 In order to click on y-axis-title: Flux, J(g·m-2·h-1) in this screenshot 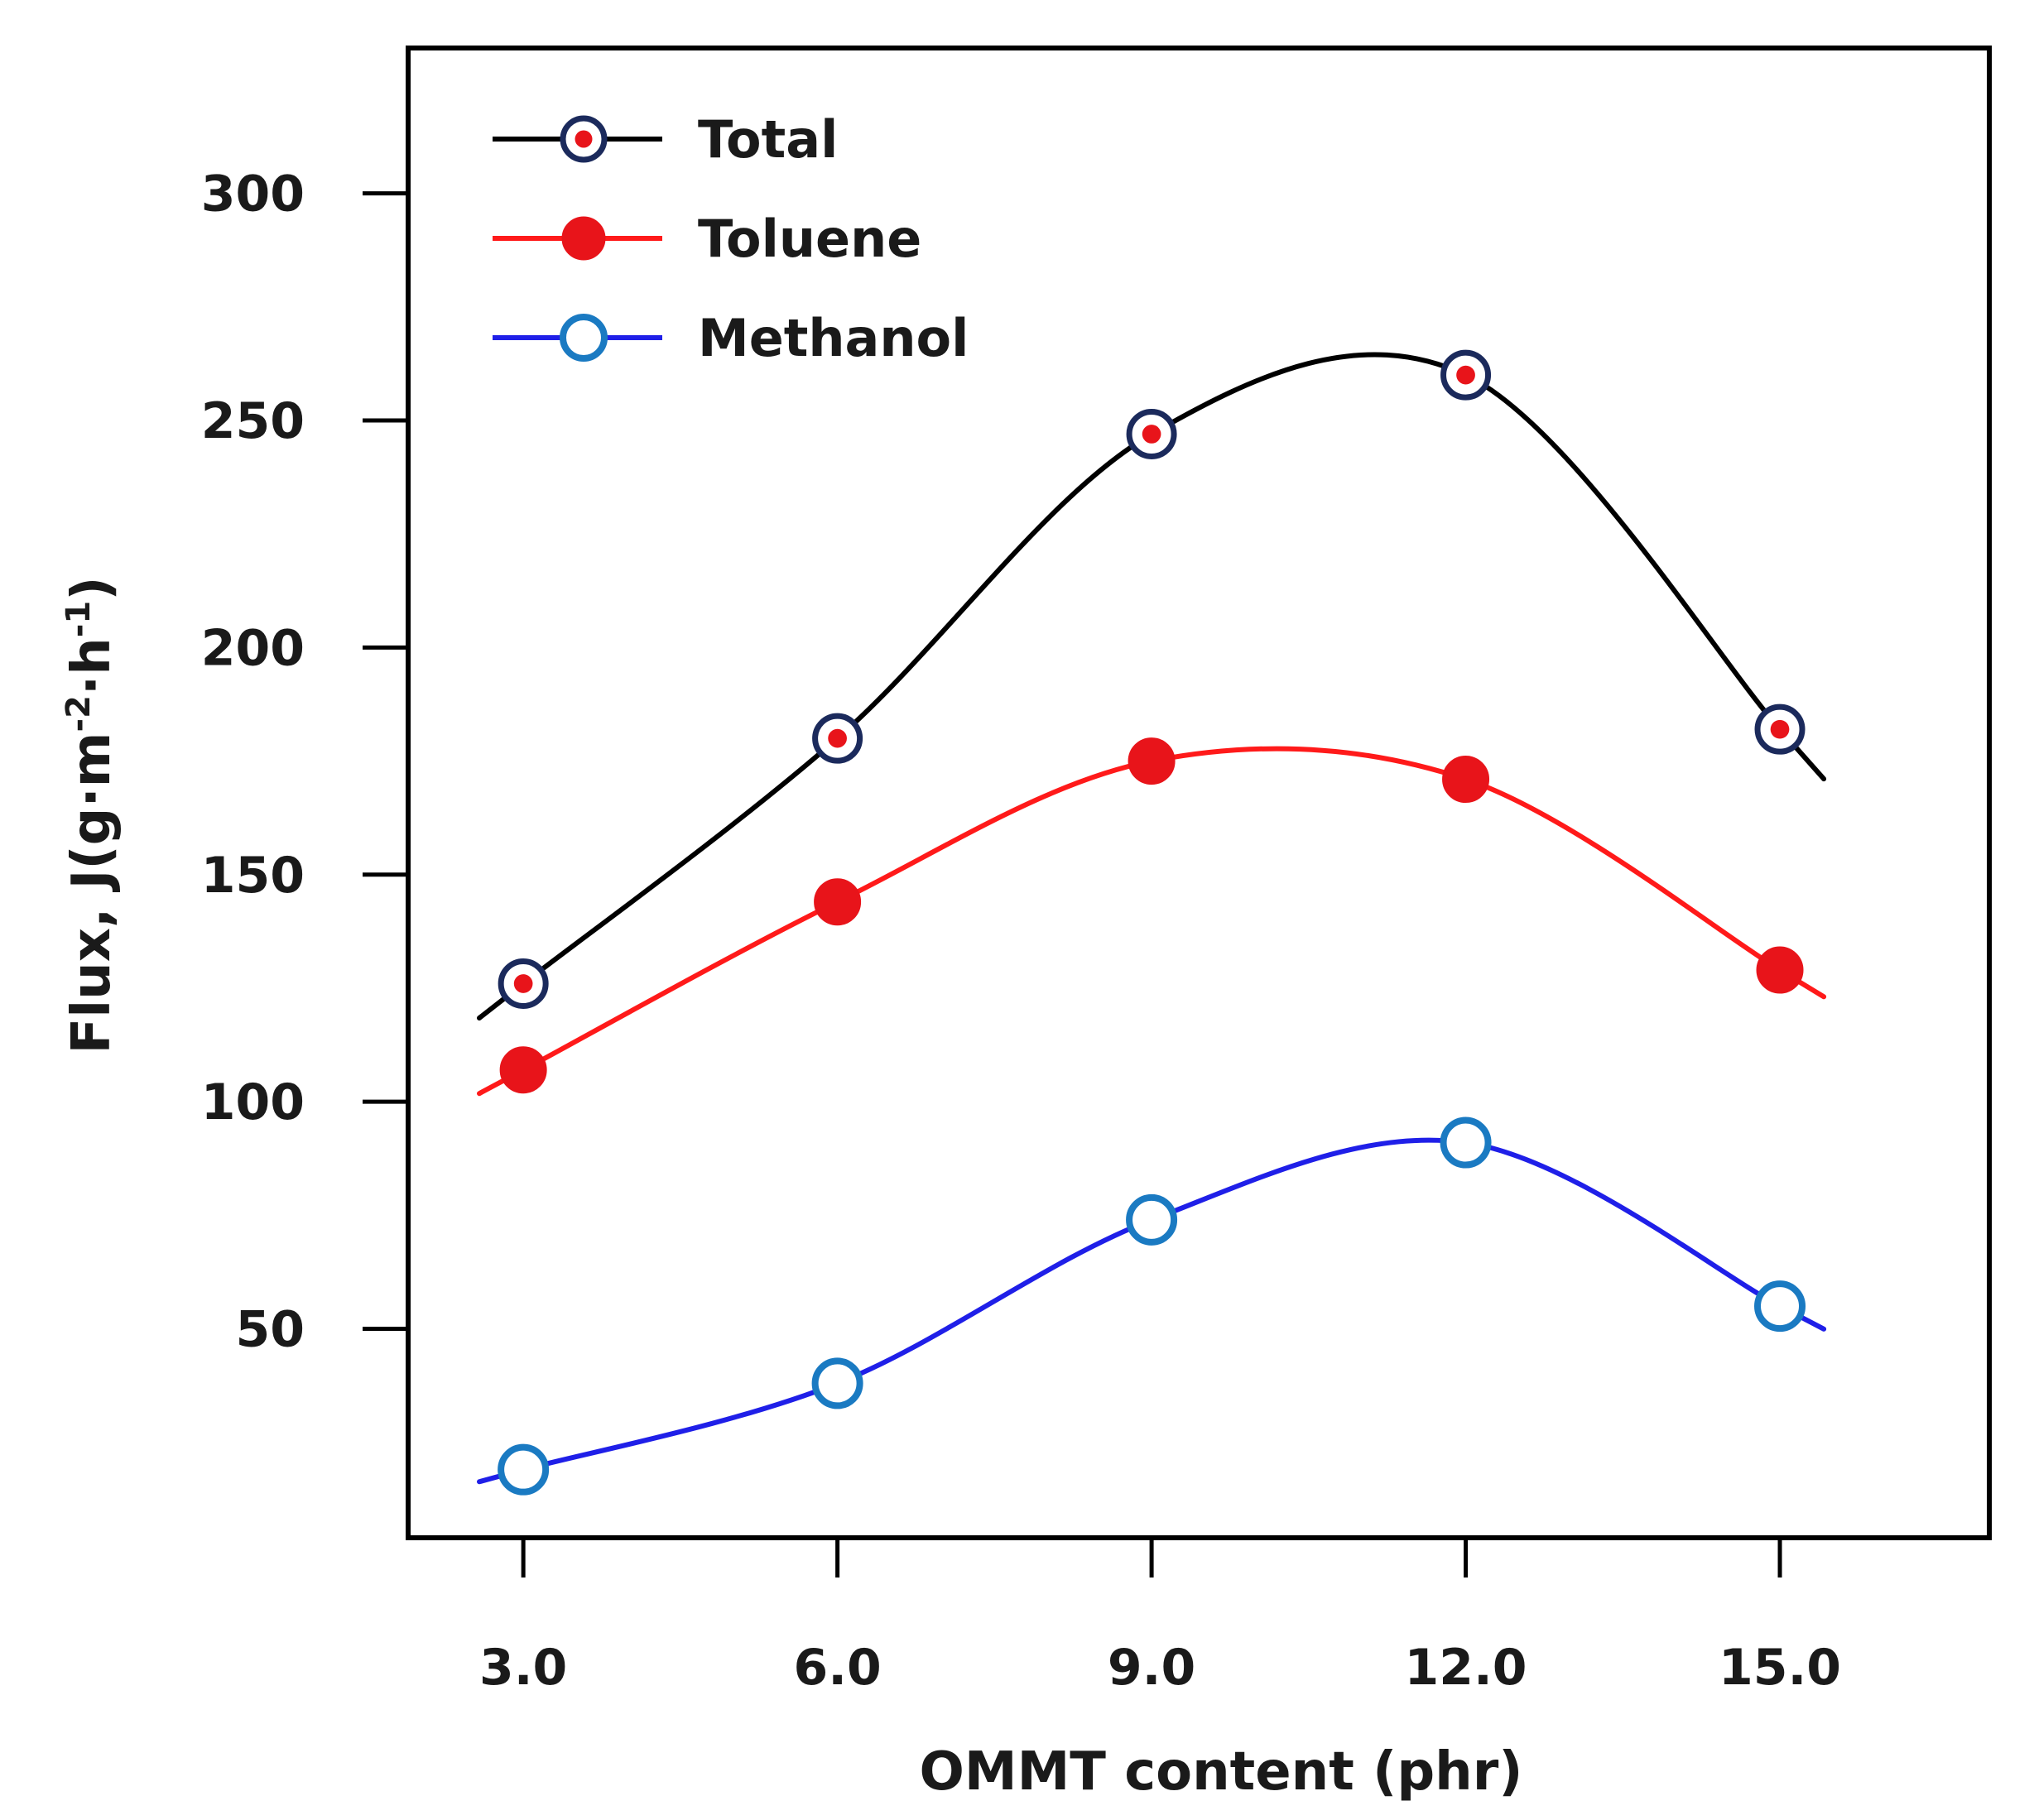, I will do `click(91, 815)`.